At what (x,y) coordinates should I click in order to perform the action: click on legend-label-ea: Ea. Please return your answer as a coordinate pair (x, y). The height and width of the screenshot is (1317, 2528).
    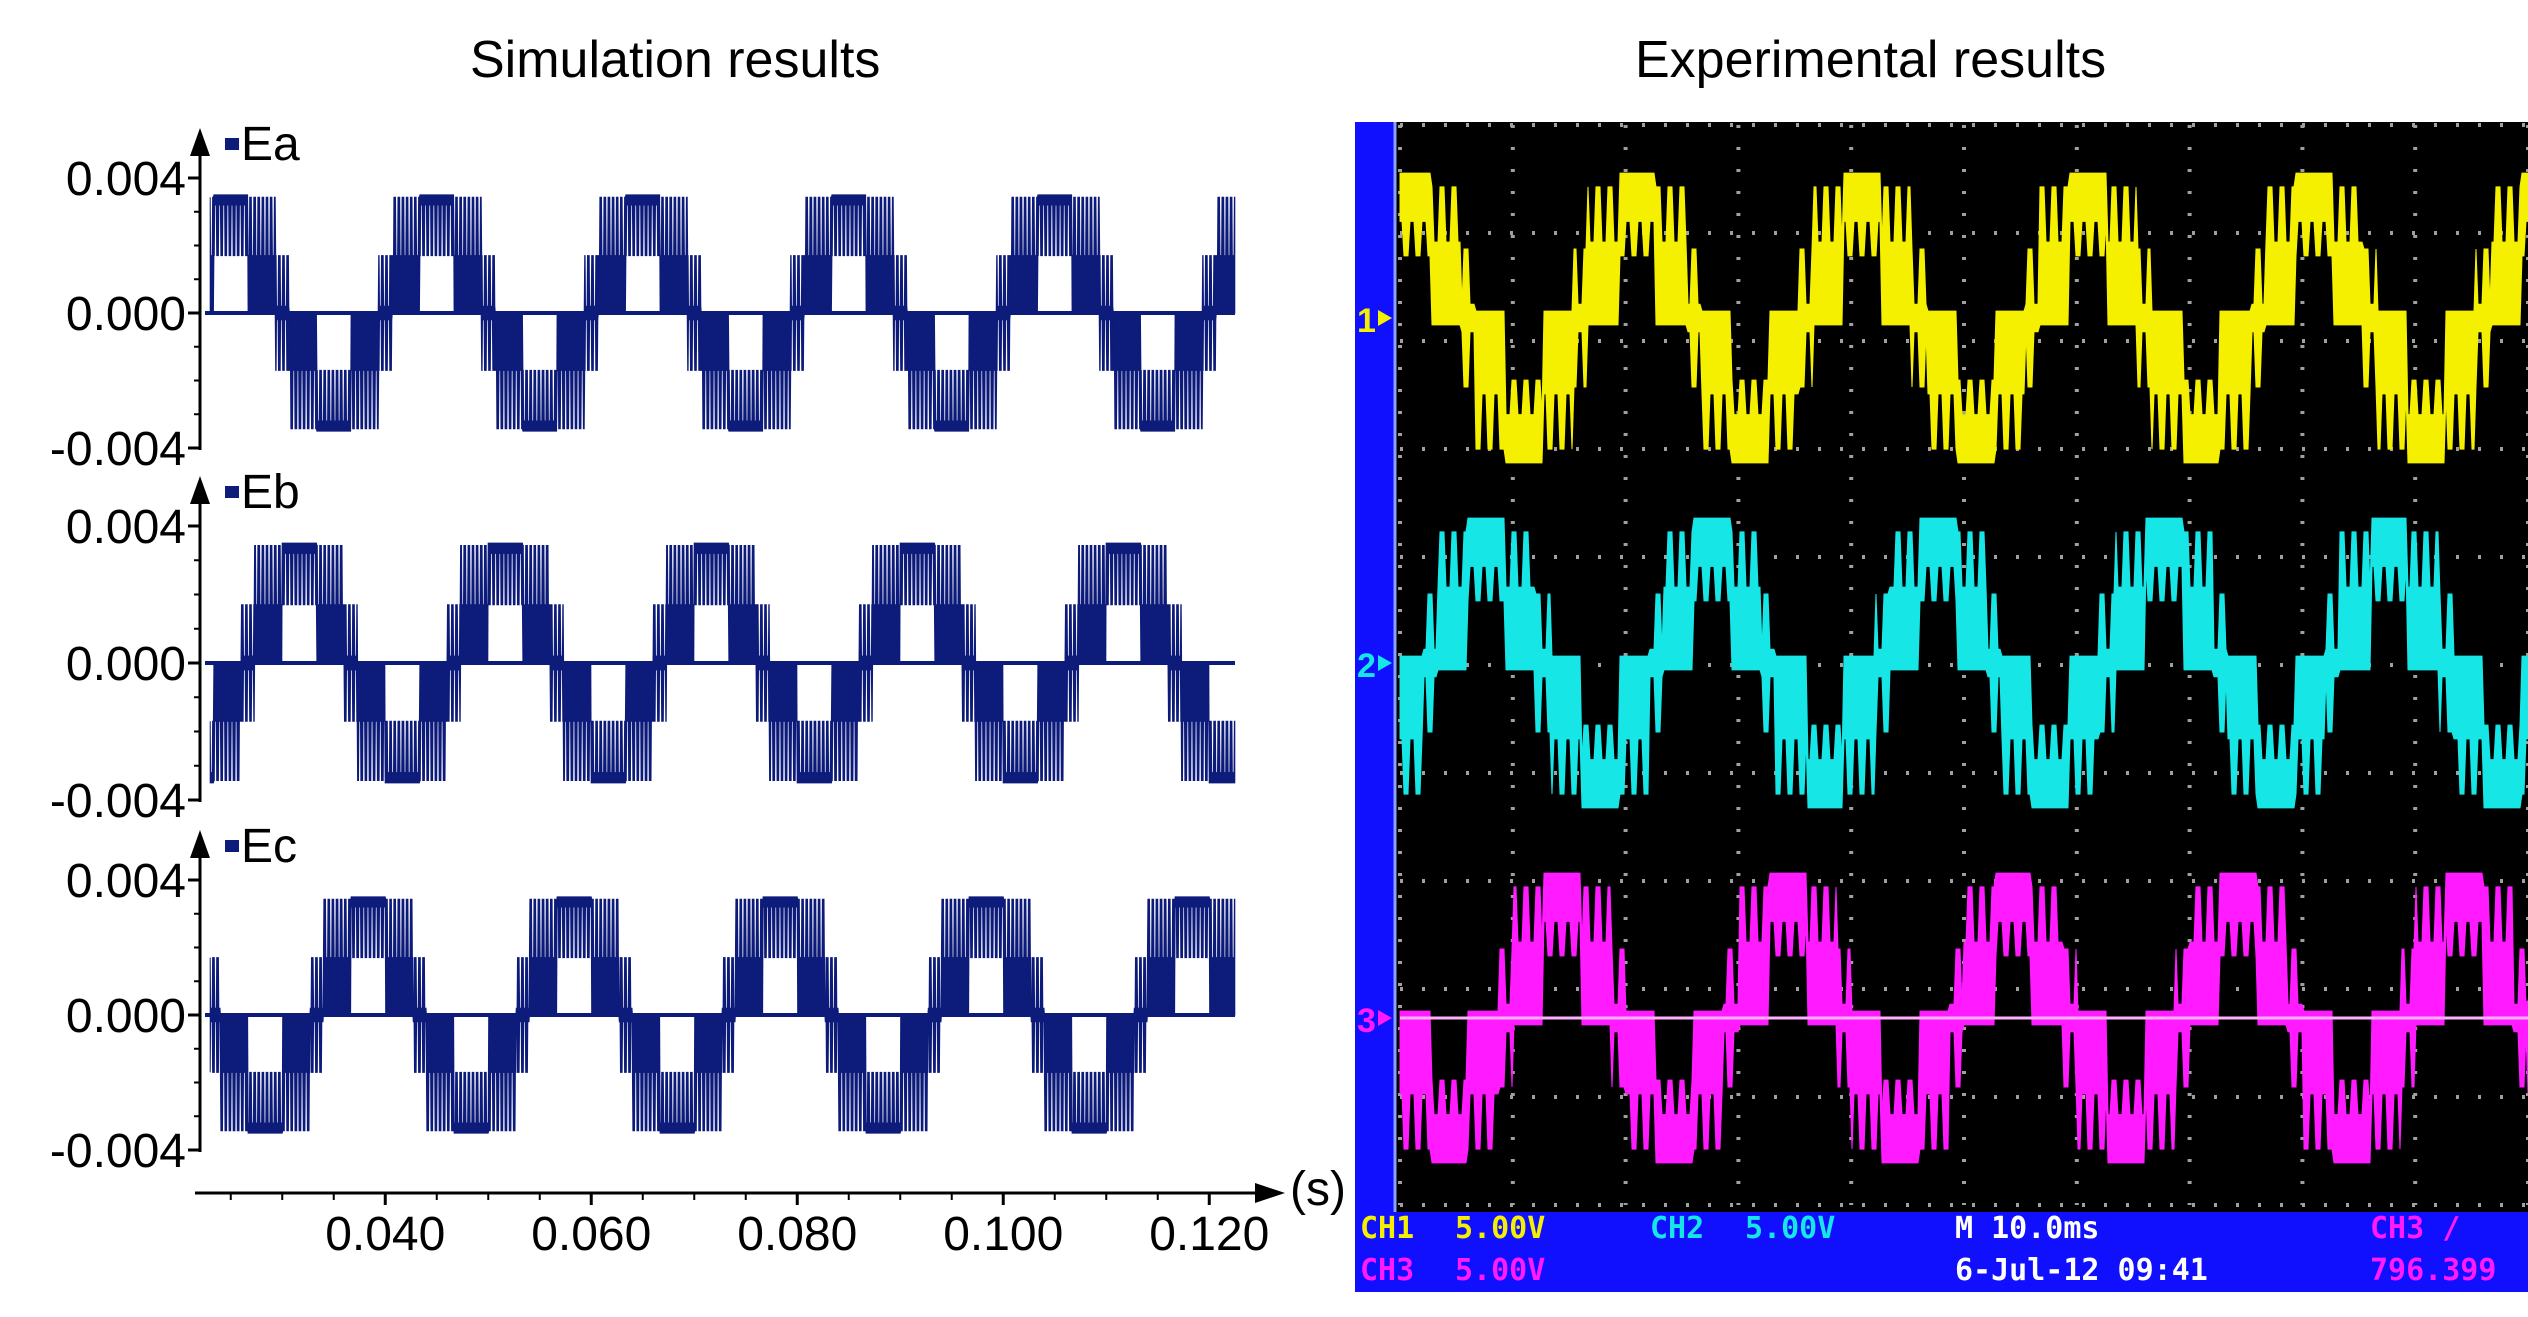
    Looking at the image, I should click on (270, 144).